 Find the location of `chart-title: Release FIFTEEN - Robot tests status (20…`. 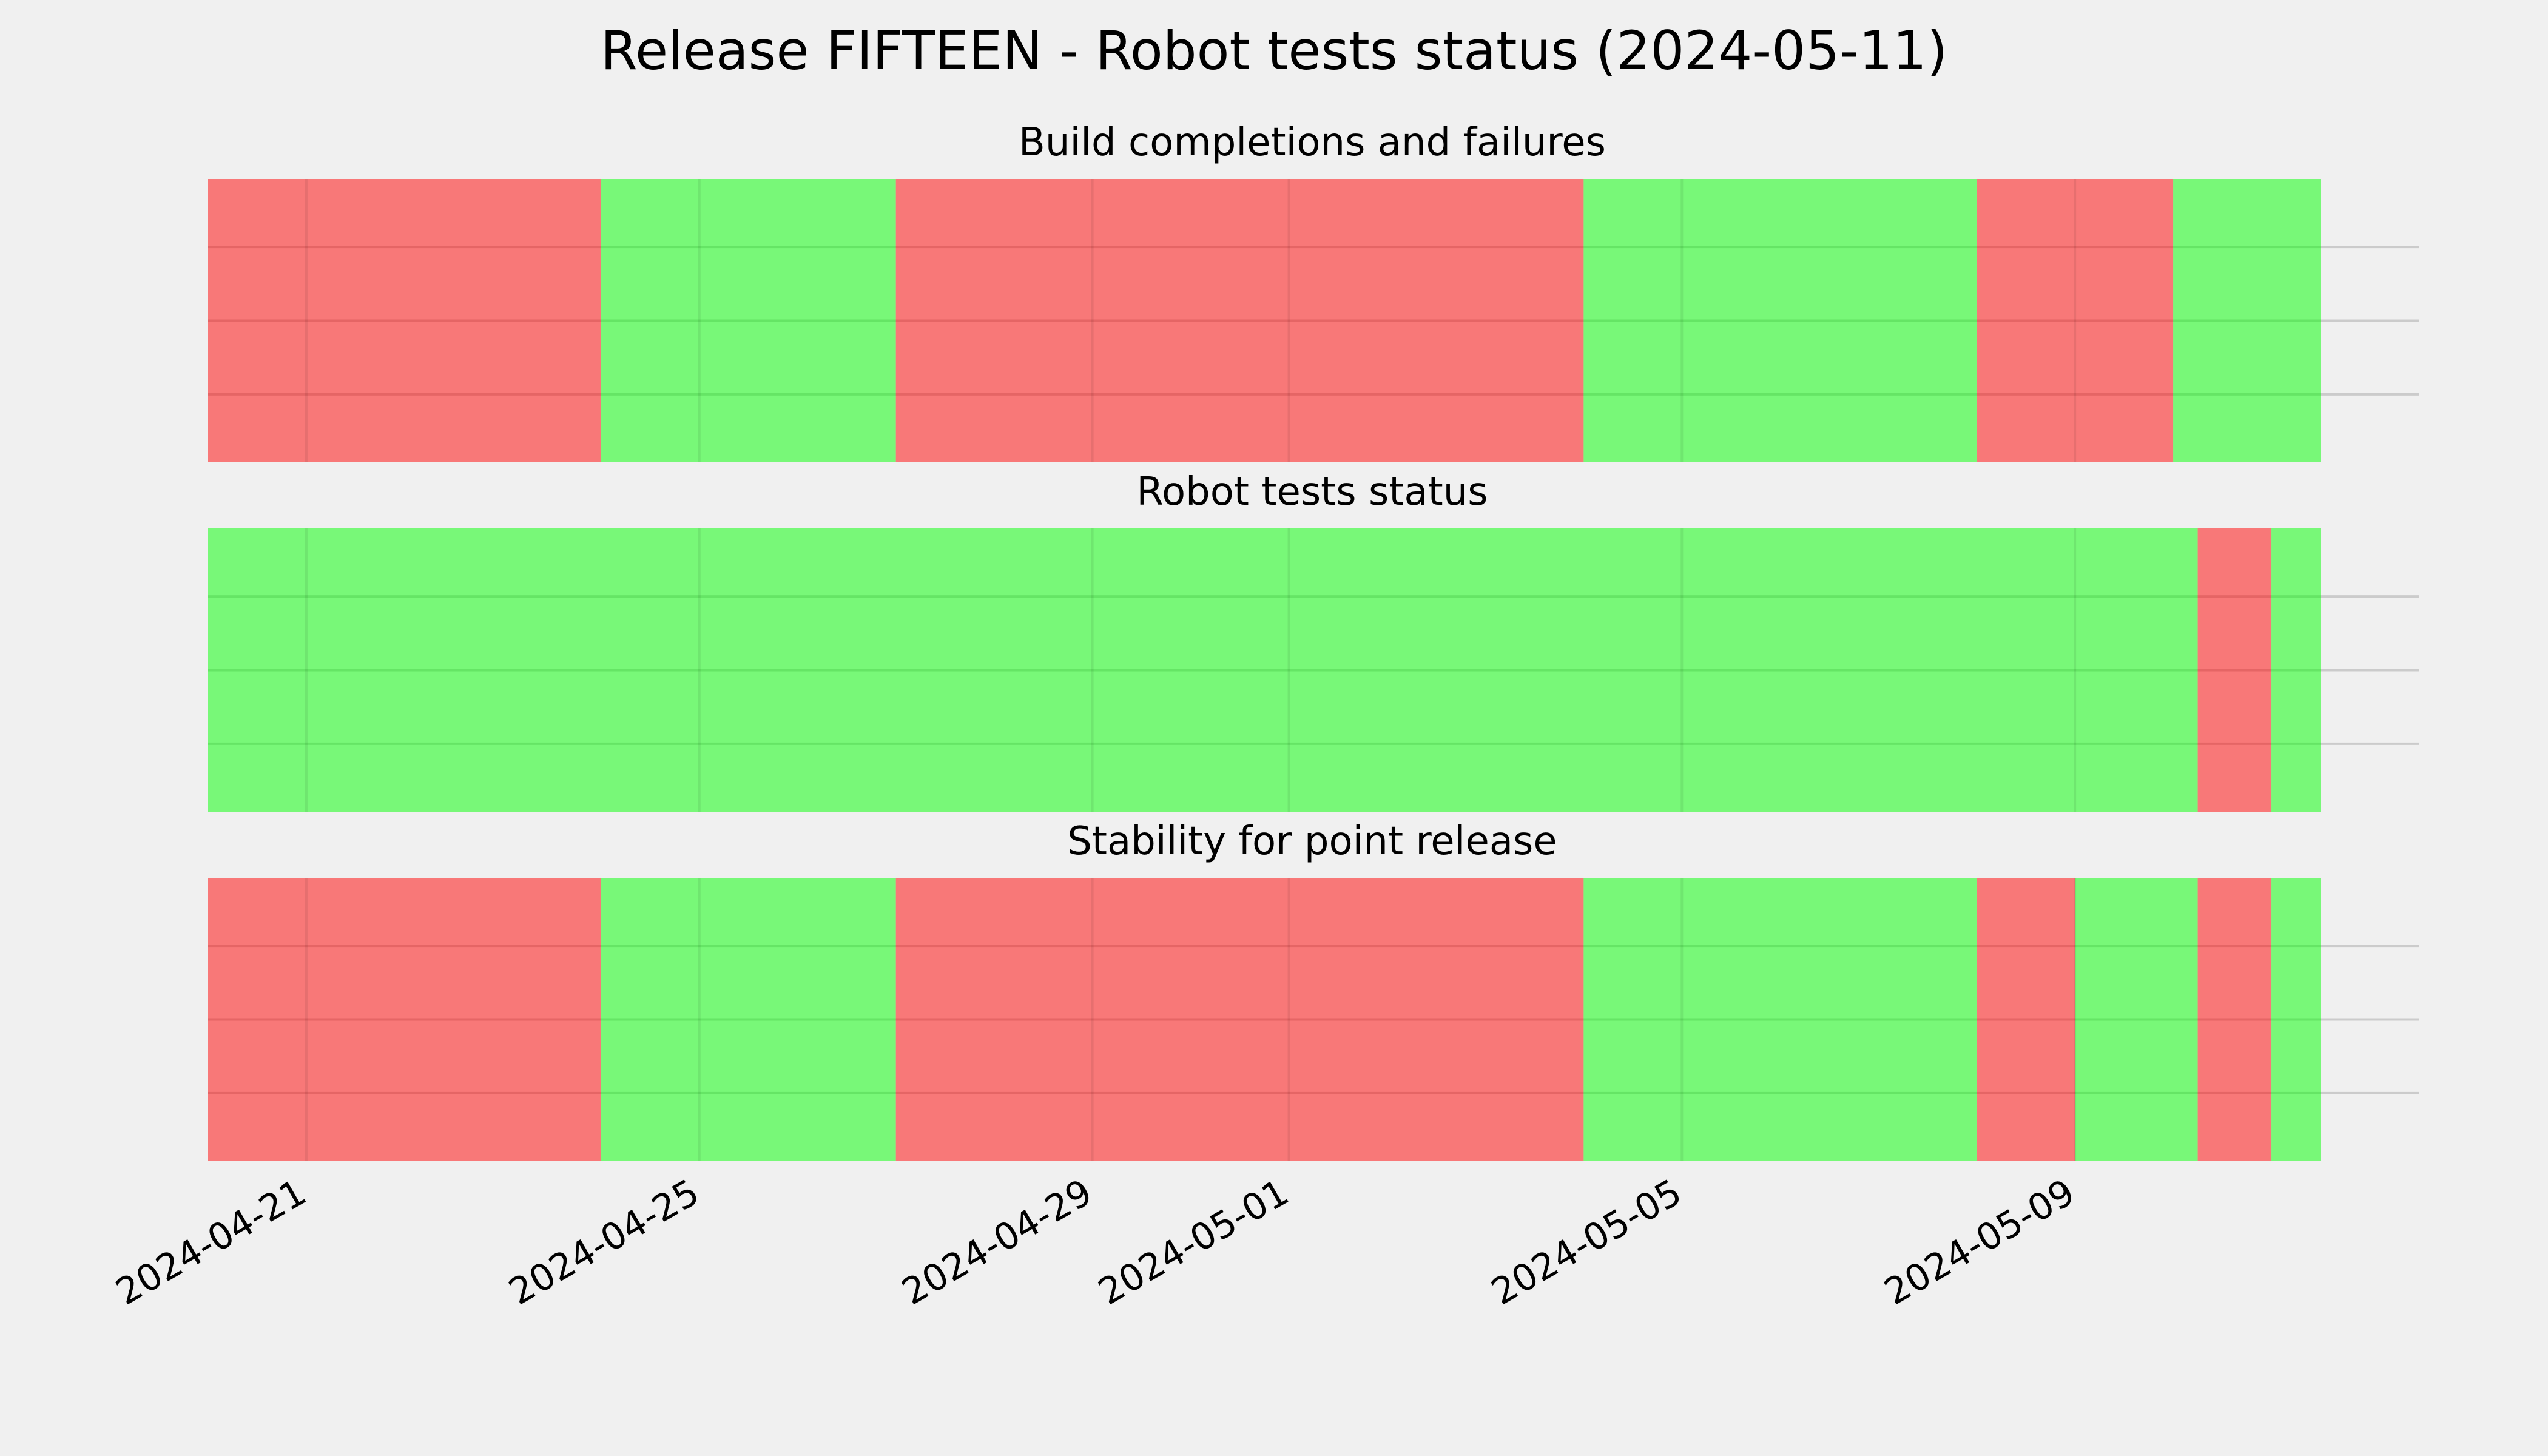

chart-title: Release FIFTEEN - Robot tests status (20… is located at coordinates (1274, 50).